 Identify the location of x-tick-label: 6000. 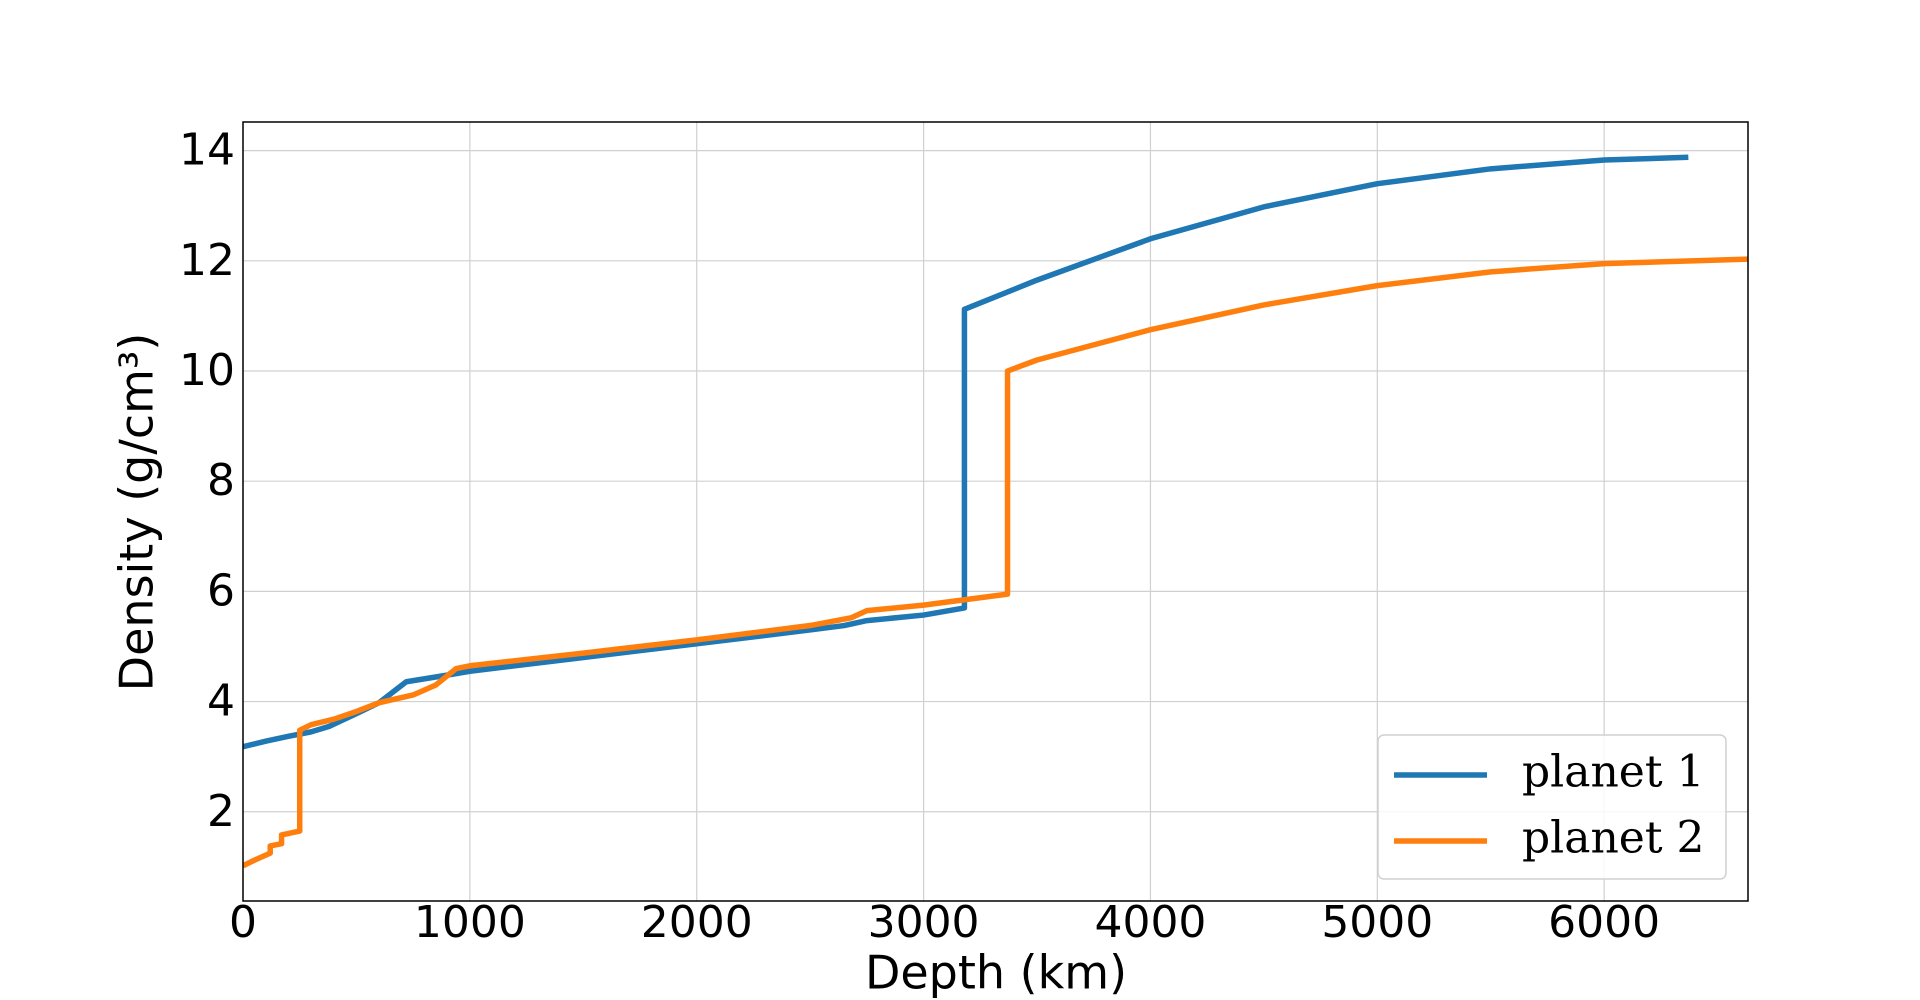
(1604, 922).